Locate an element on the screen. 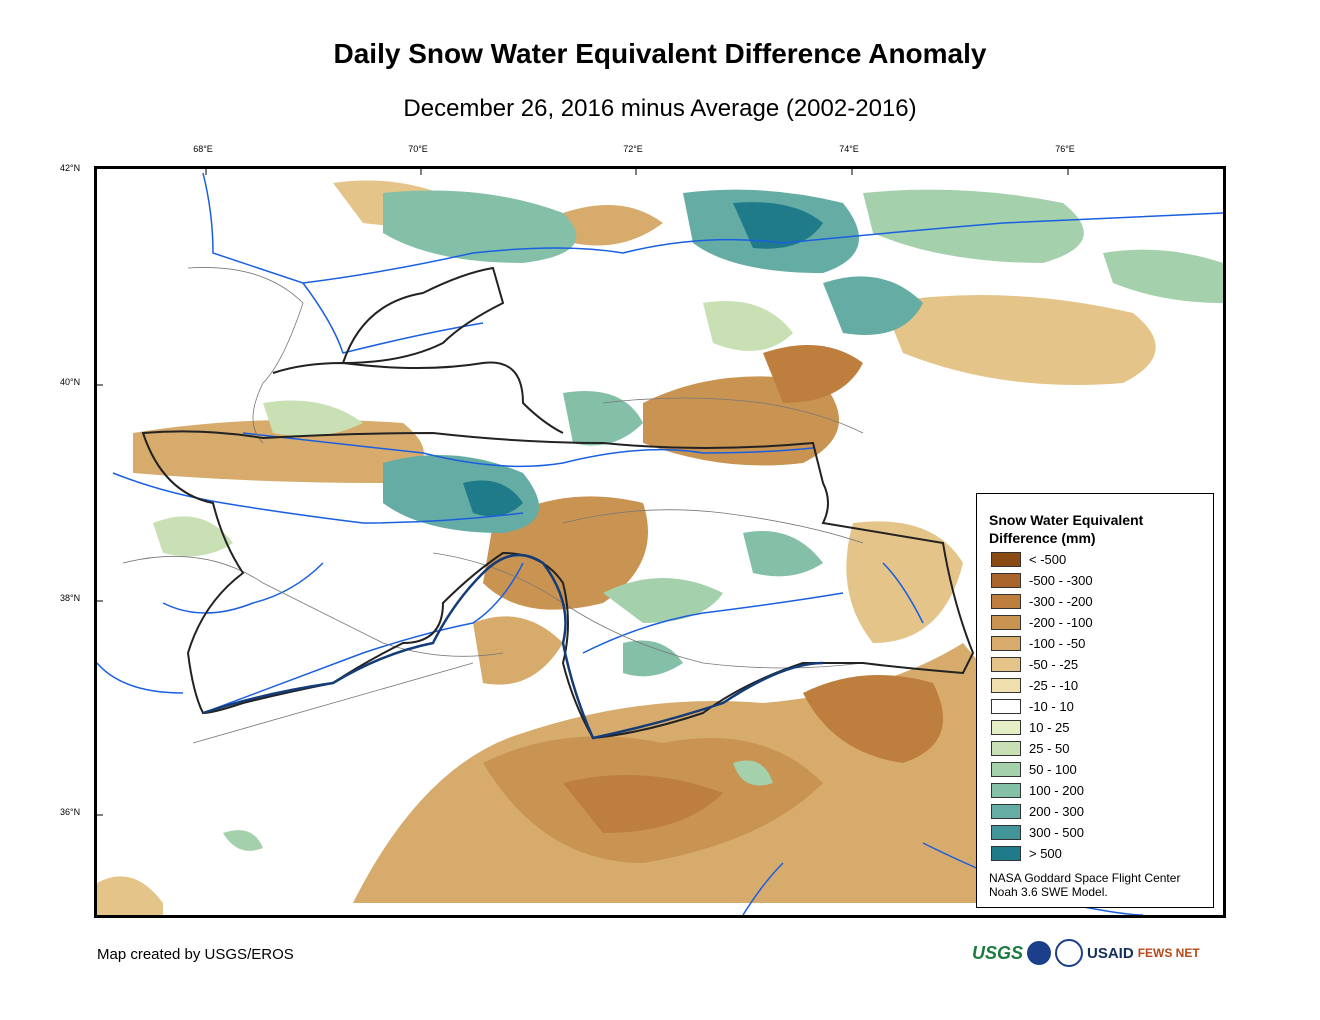 This screenshot has height=1020, width=1320. legend-item: 300 - 500 is located at coordinates (1037, 832).